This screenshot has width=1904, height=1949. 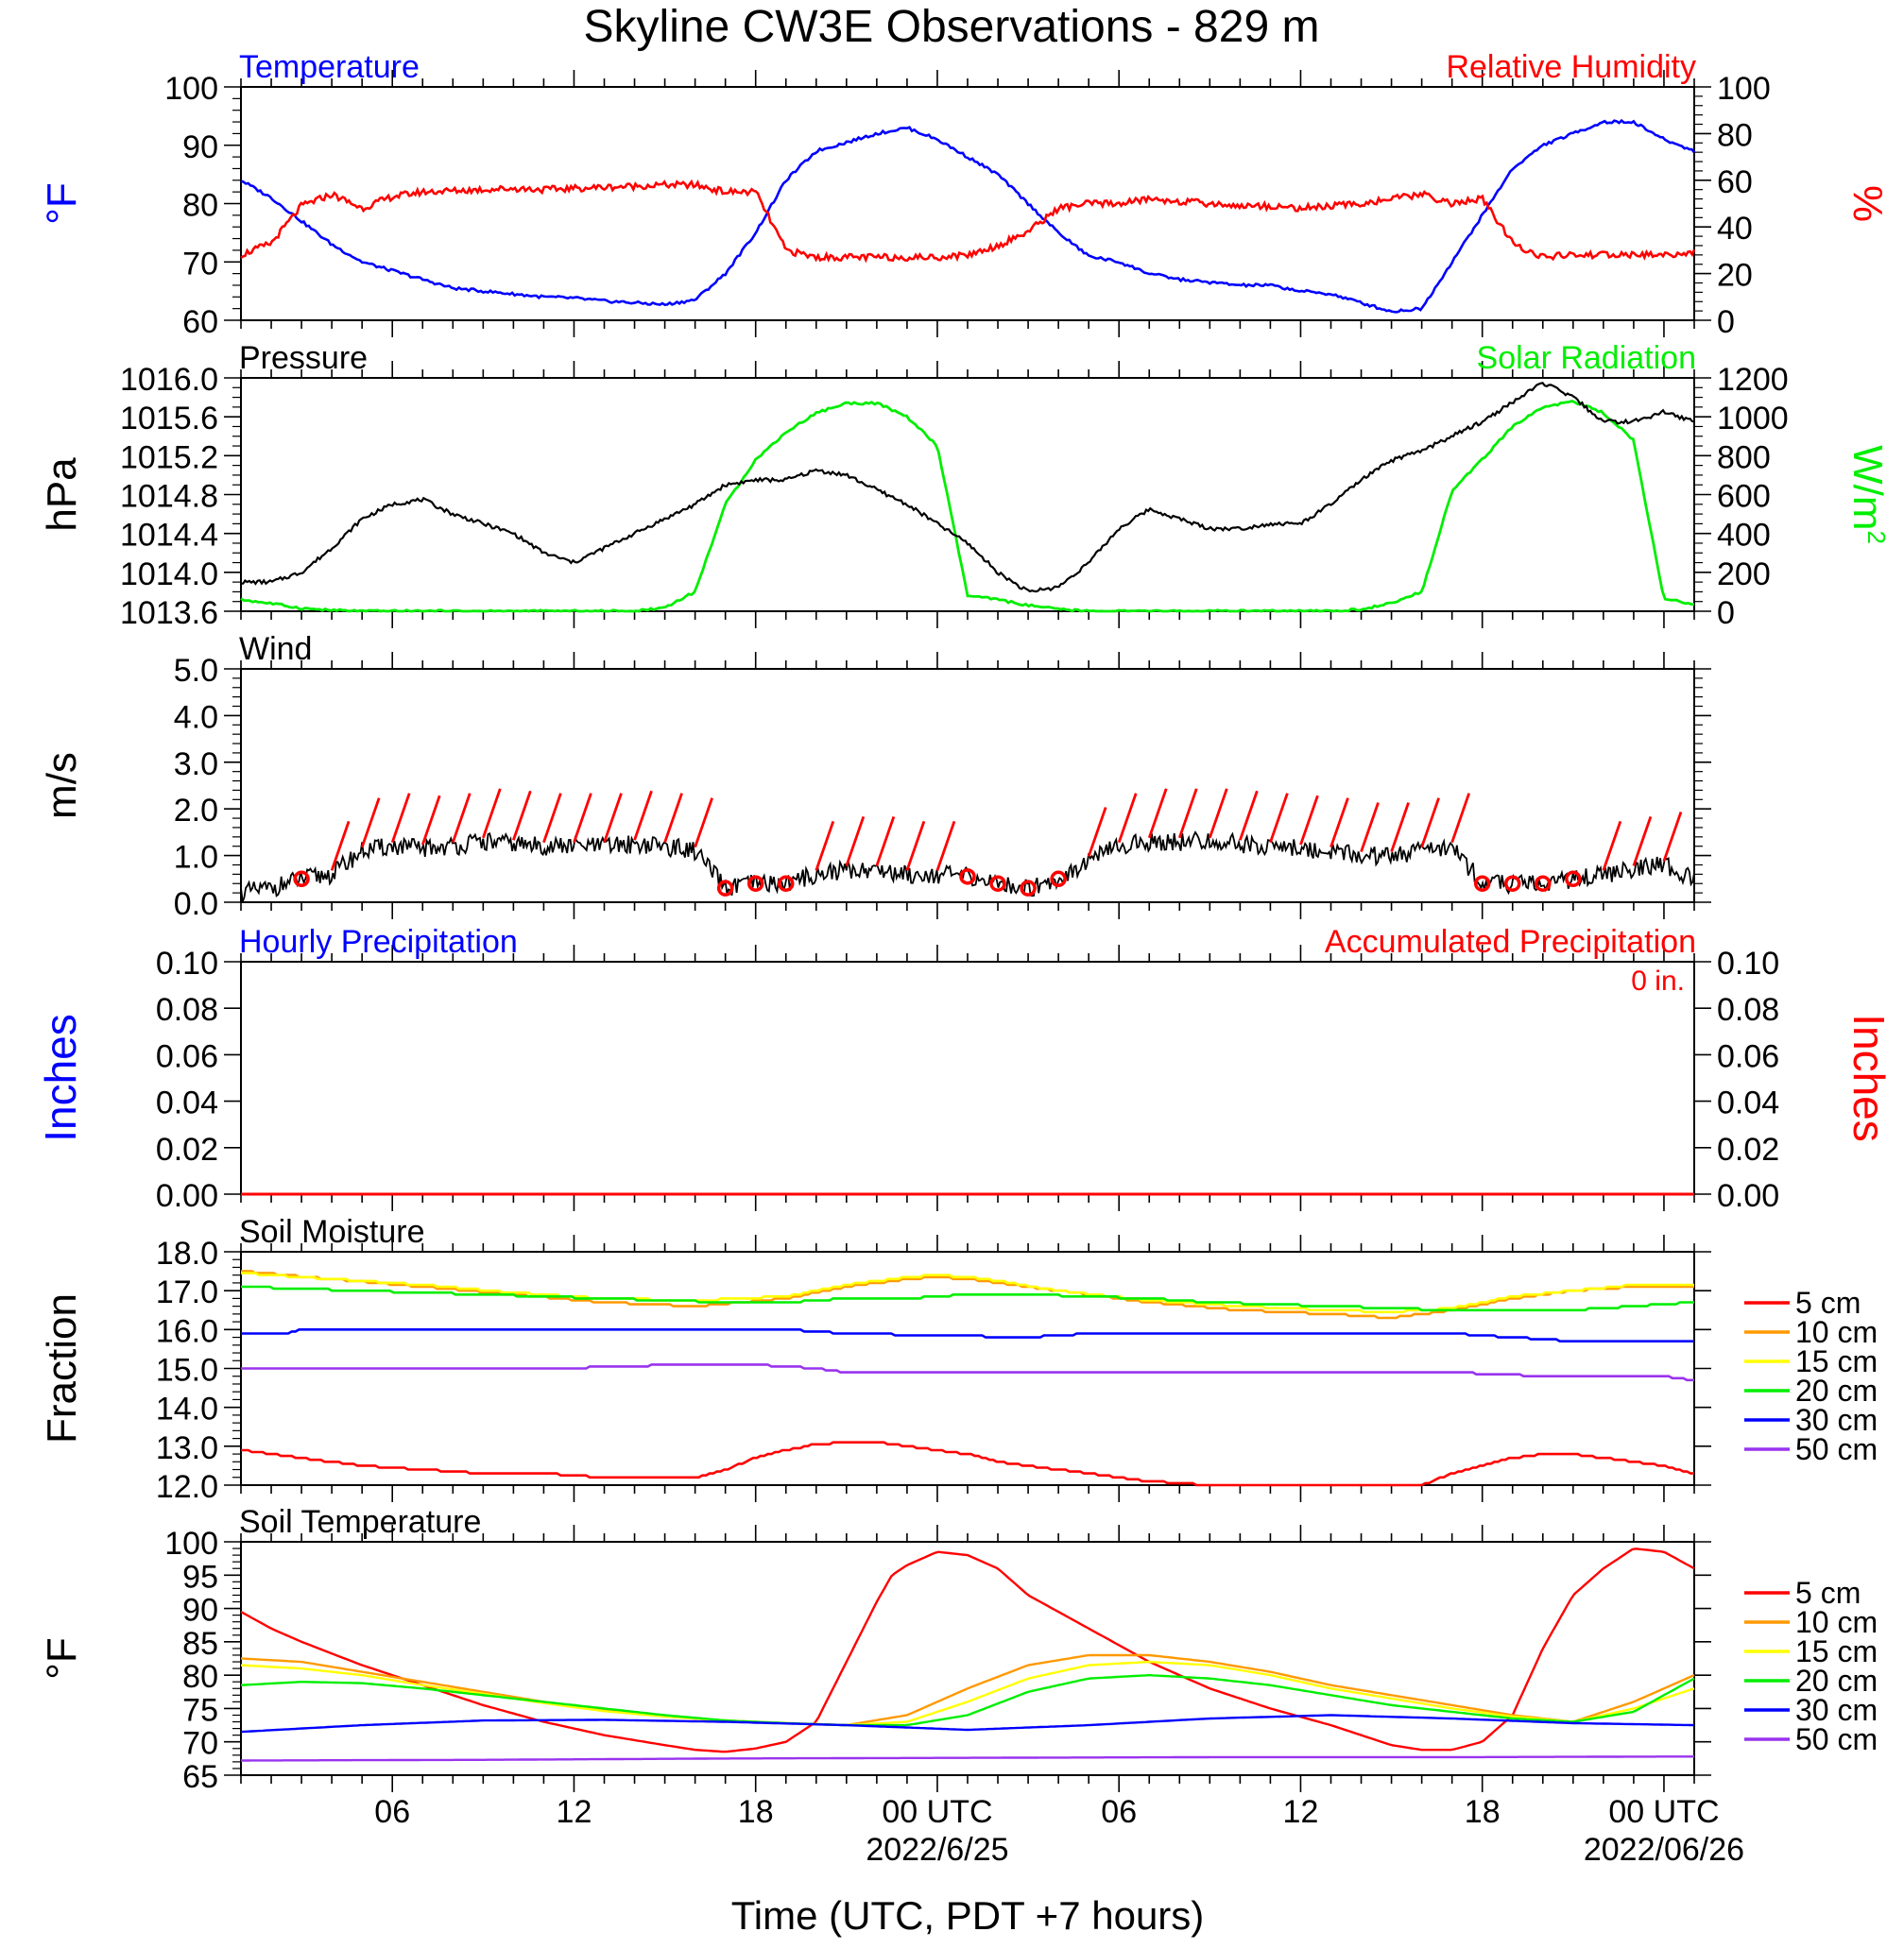 I want to click on temperature-y-tick-label-right: 0, so click(x=1726, y=322).